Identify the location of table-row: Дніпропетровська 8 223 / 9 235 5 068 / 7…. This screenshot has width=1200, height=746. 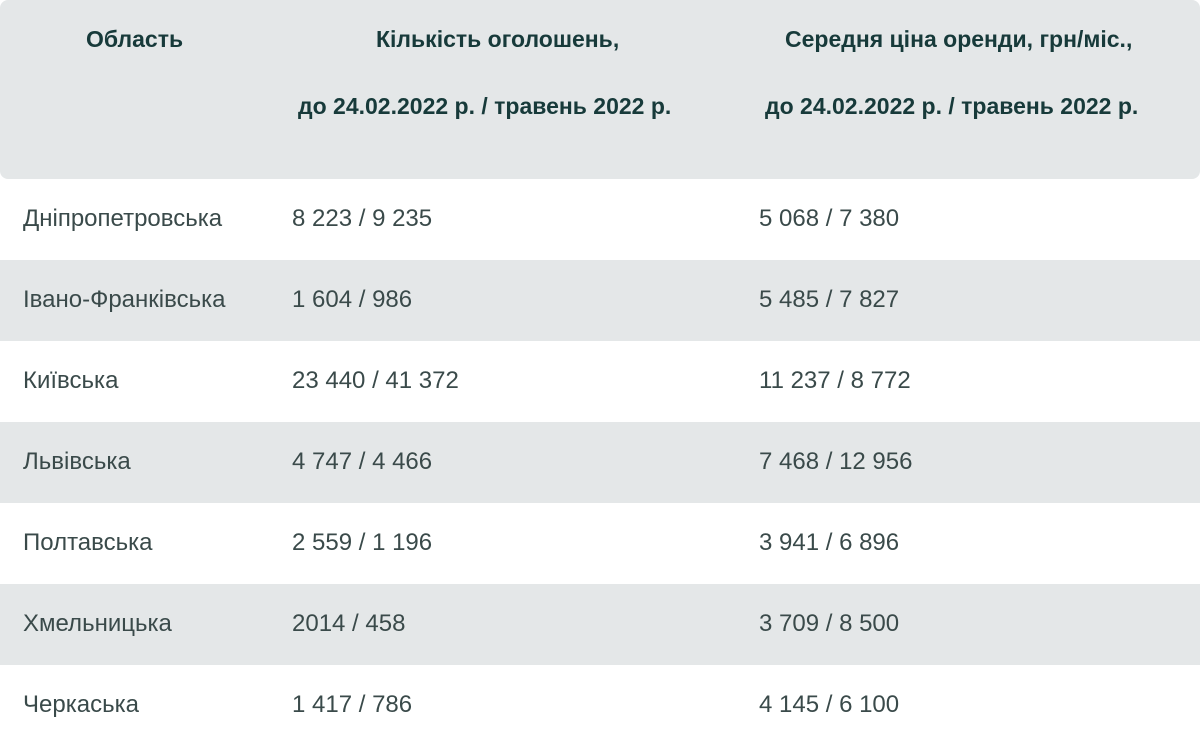
(600, 219).